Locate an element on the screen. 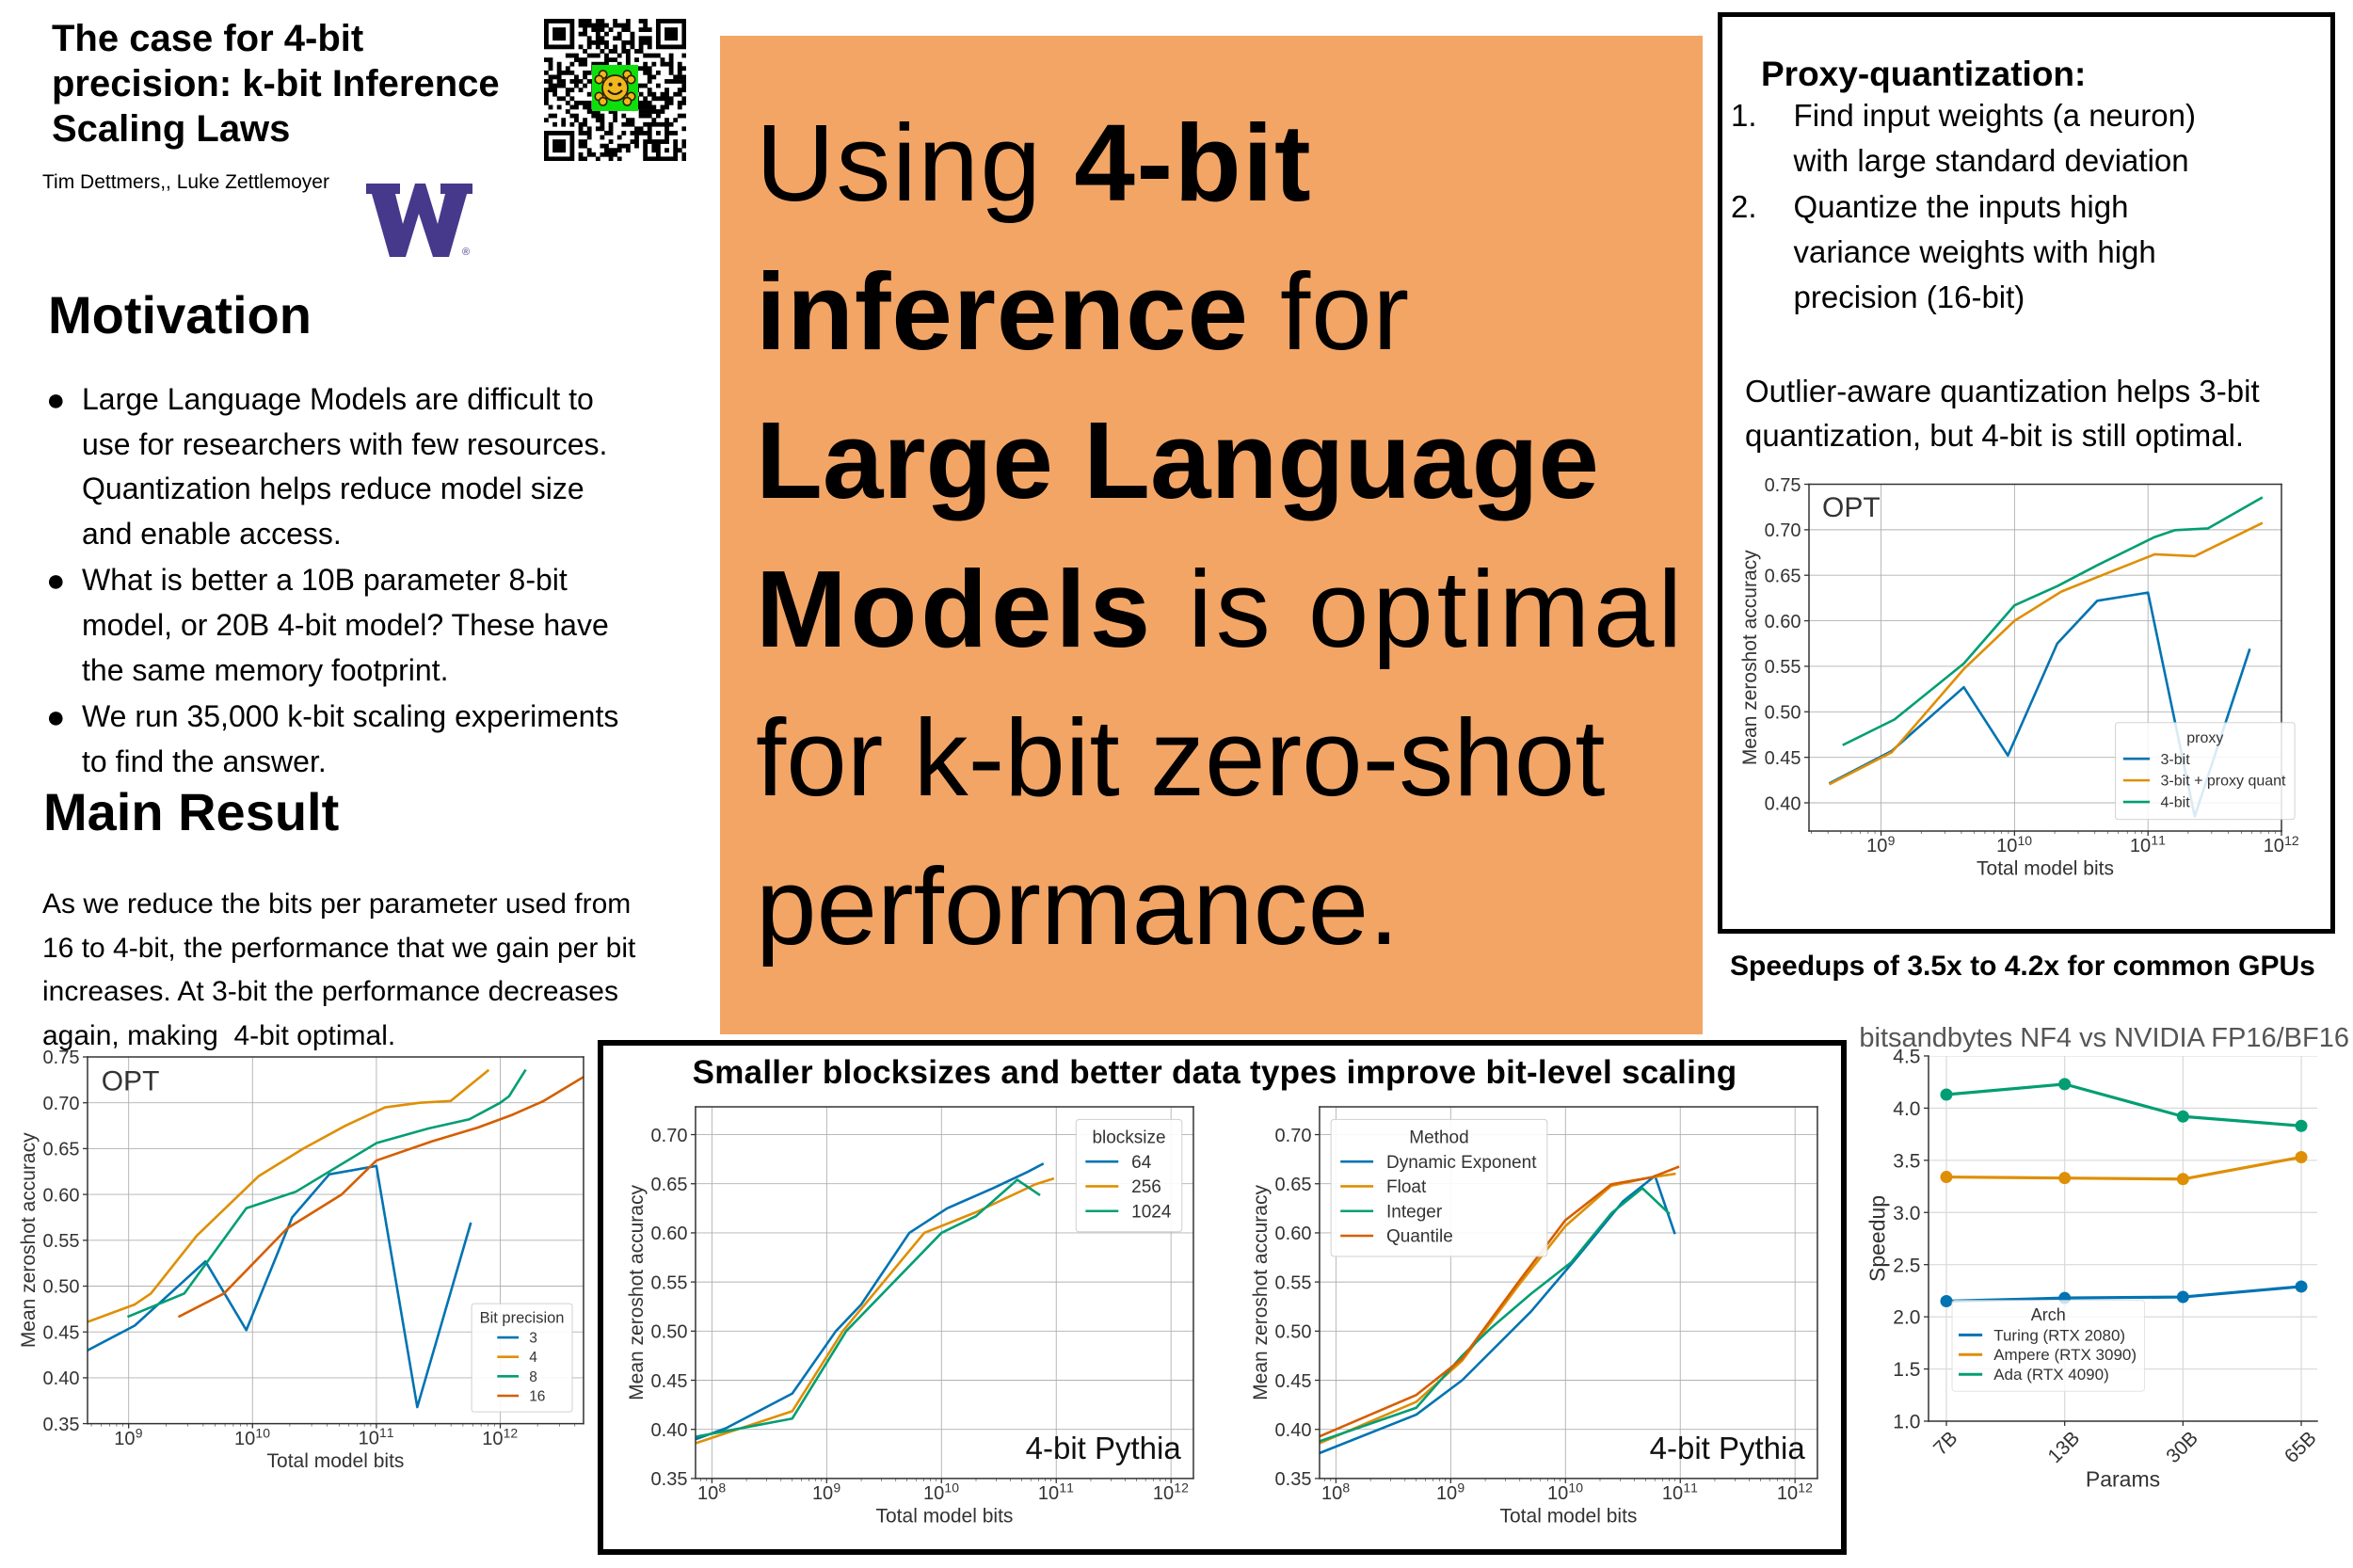 The width and height of the screenshot is (2353, 1568). svg-text: 3.0 is located at coordinates (1906, 1213).